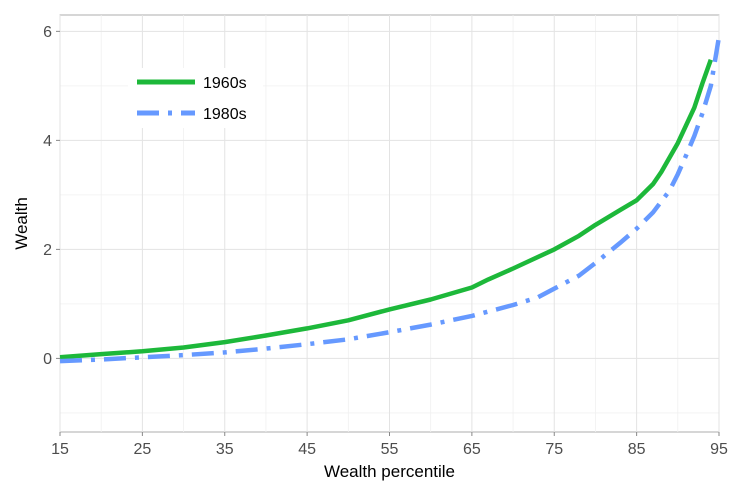 Image resolution: width=744 pixels, height=500 pixels. I want to click on y-tick-label: 6, so click(47, 32).